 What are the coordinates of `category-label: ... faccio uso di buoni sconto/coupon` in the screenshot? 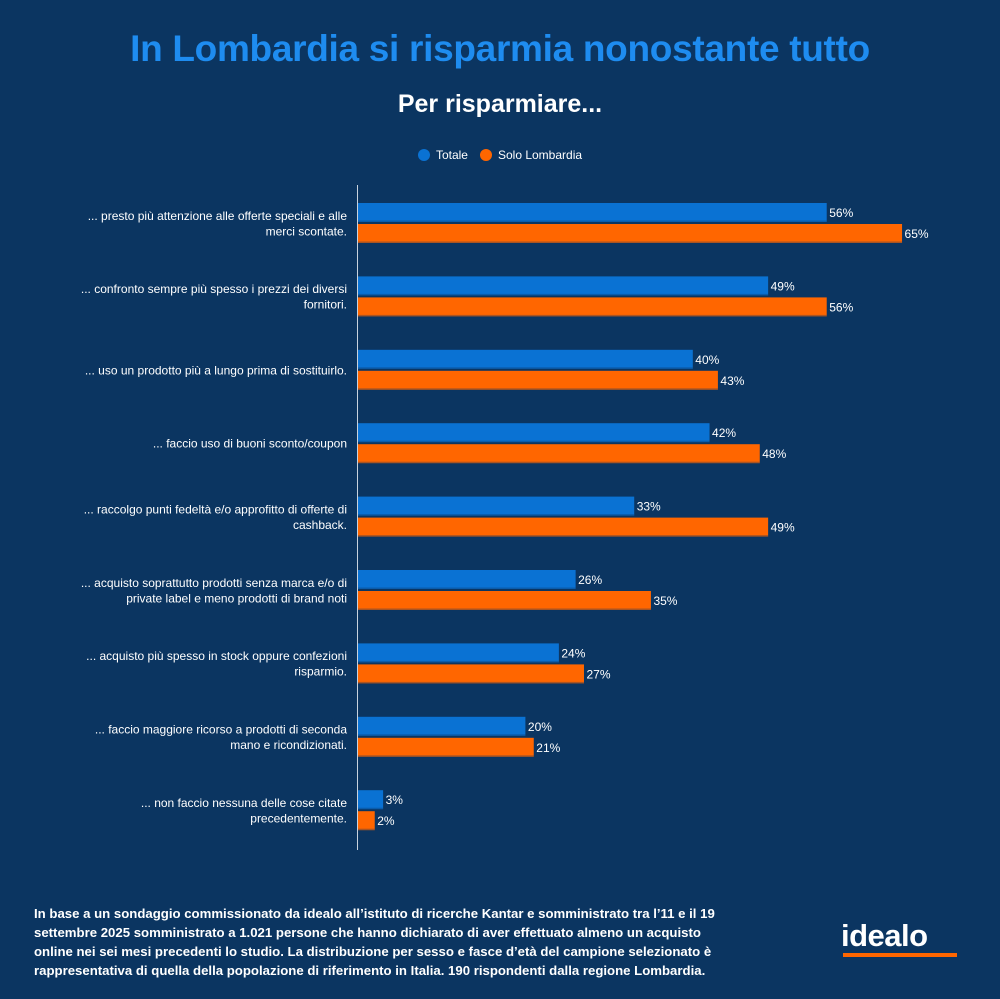 It's located at (250, 444).